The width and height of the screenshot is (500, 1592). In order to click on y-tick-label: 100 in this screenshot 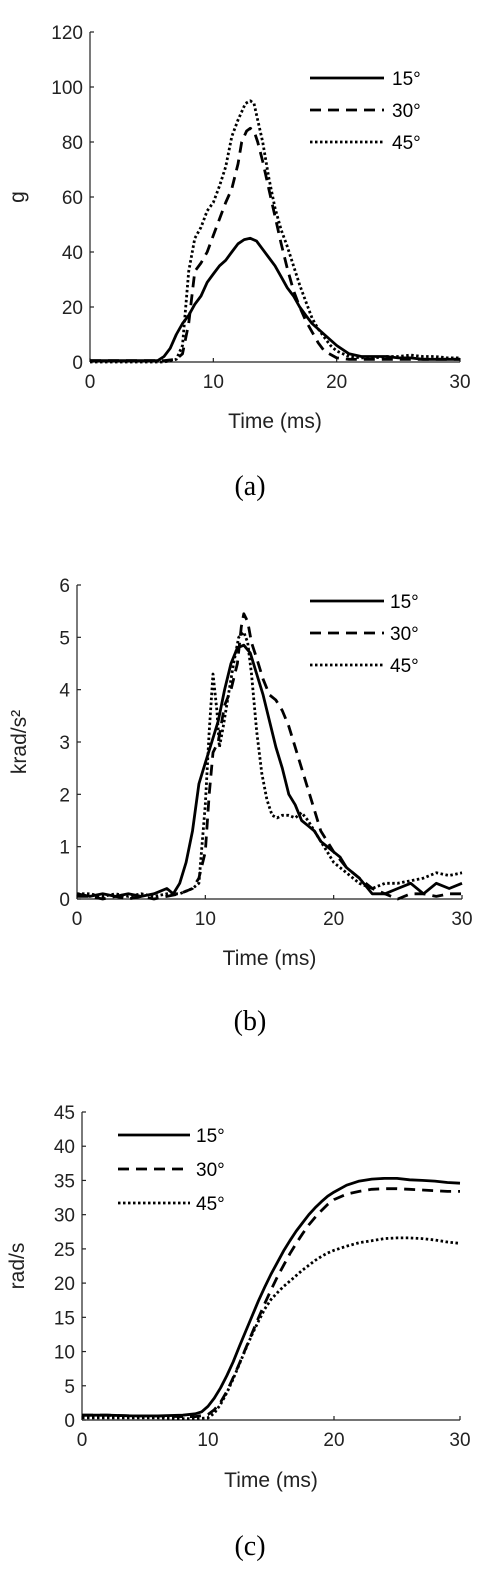, I will do `click(67, 88)`.